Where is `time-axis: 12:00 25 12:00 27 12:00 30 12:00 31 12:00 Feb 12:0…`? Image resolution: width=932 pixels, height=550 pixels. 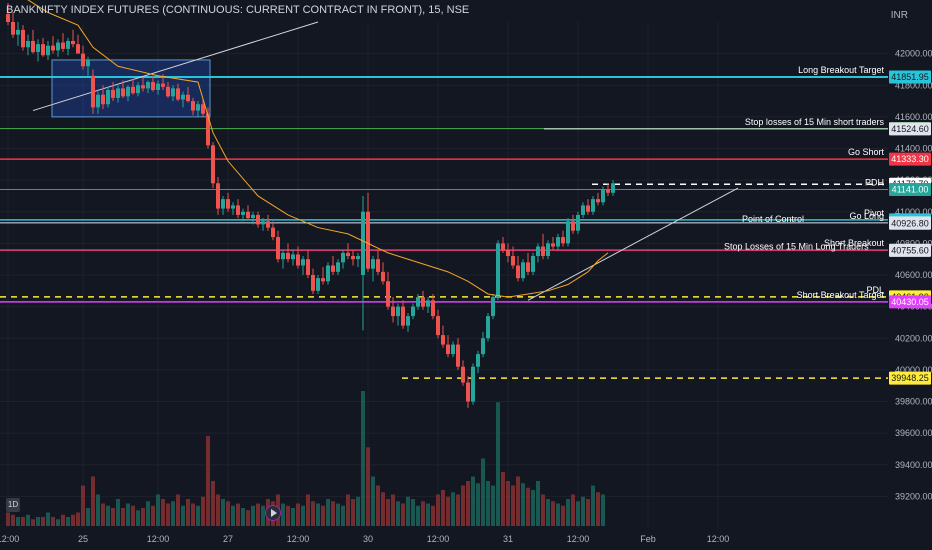
time-axis: 12:00 25 12:00 27 12:00 30 12:00 31 12:00 Feb 12:0… is located at coordinates (364, 539).